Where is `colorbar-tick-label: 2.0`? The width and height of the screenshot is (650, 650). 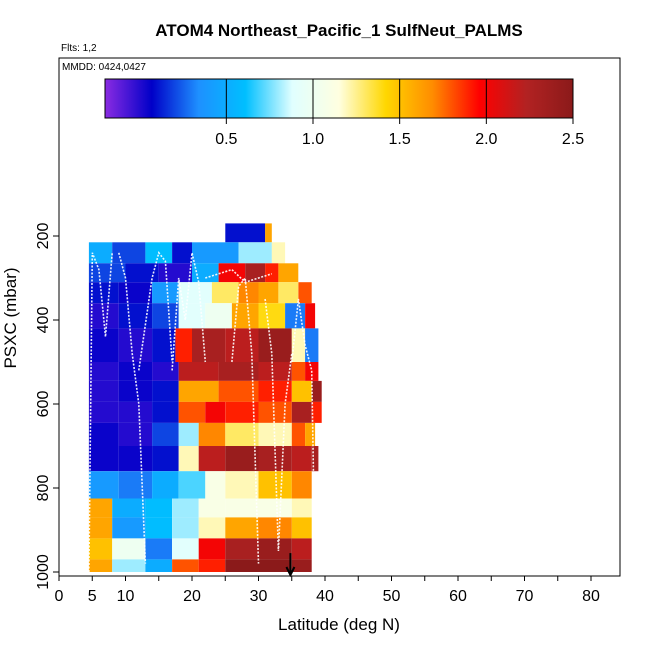 colorbar-tick-label: 2.0 is located at coordinates (486, 139).